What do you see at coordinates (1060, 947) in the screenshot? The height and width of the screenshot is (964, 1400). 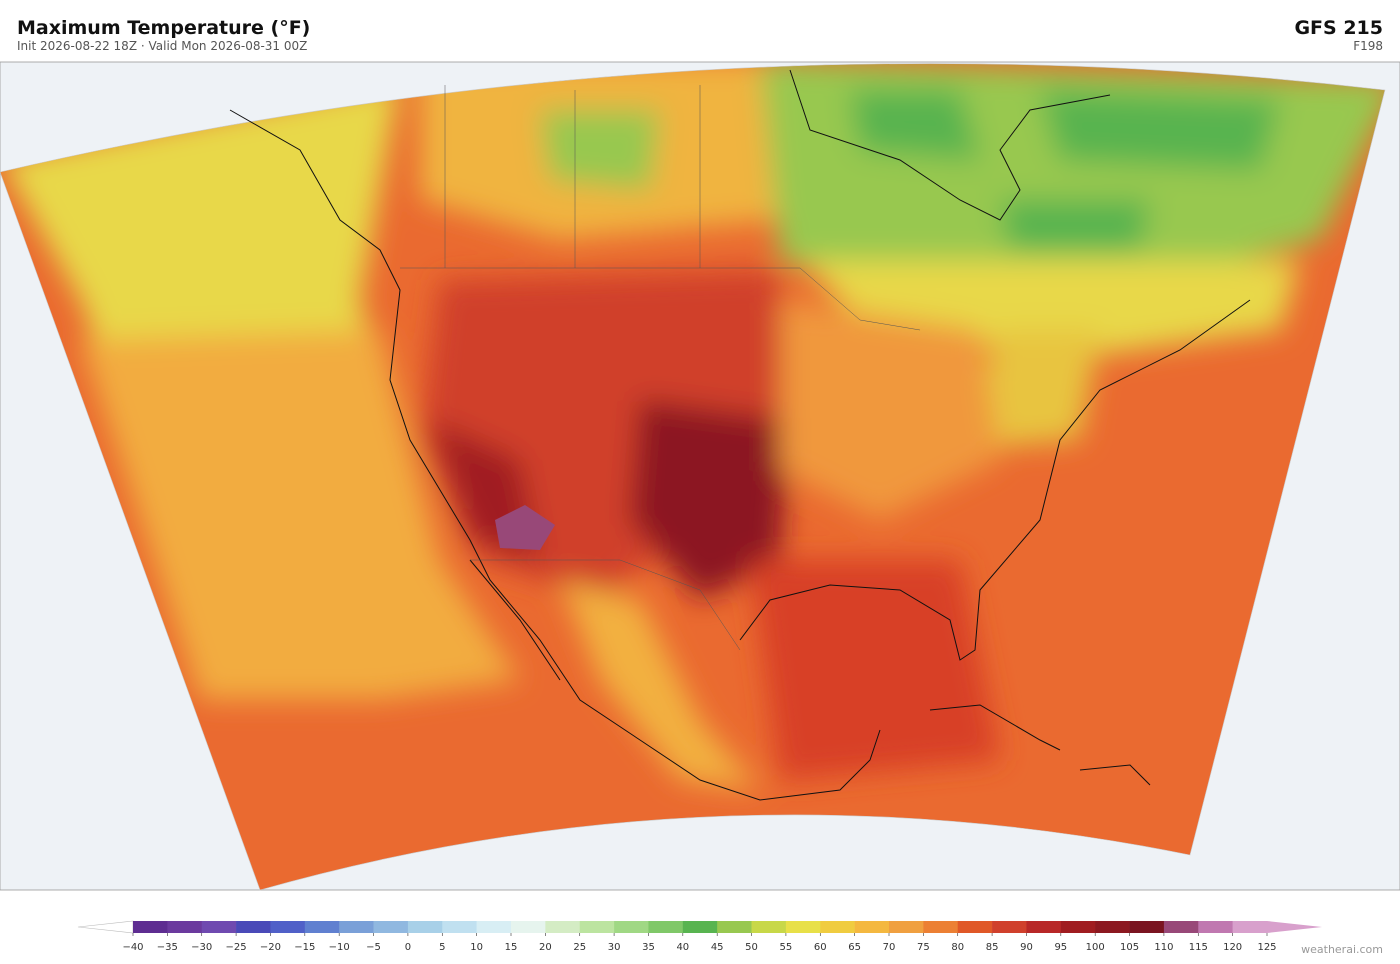 I see `tick-label: 95` at bounding box center [1060, 947].